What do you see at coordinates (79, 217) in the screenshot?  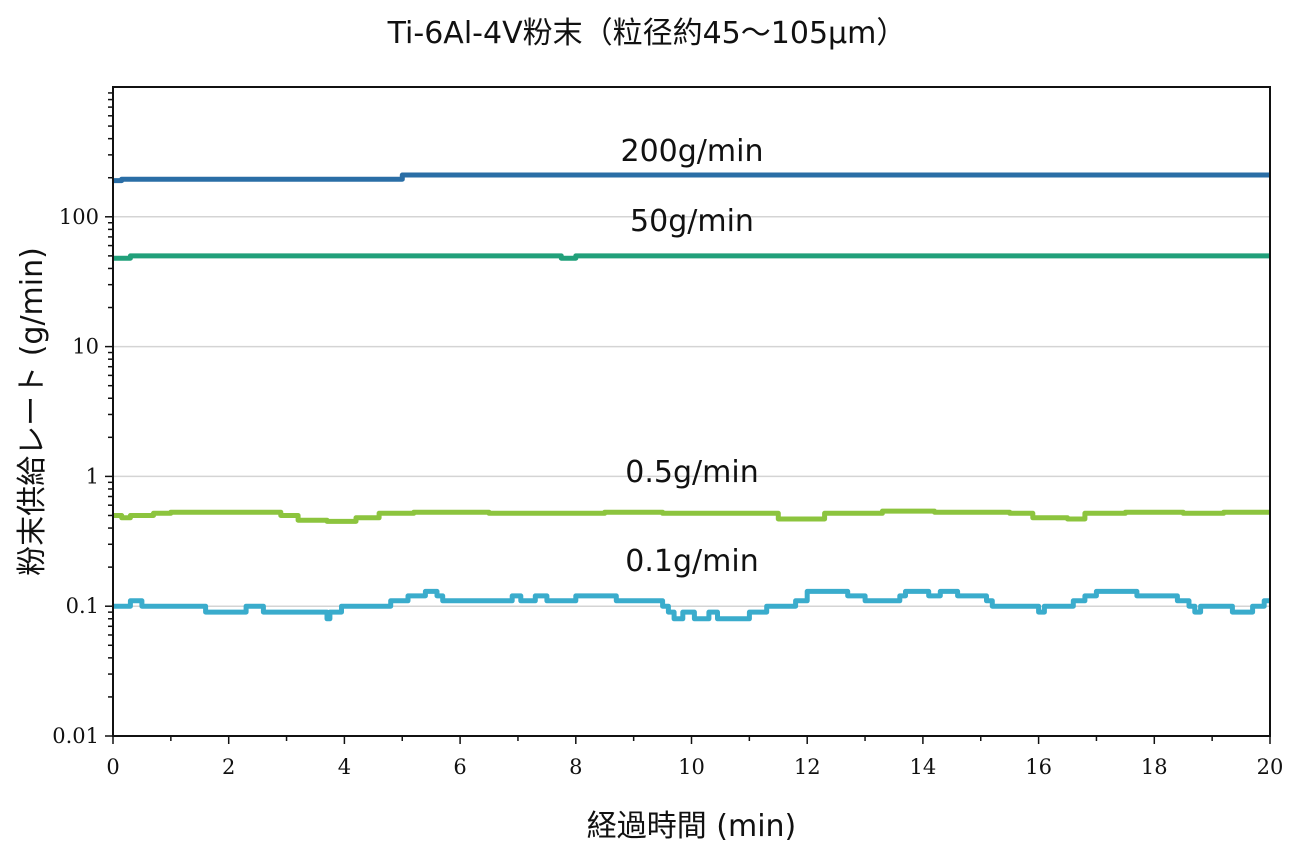 I see `y-tick-label: 100` at bounding box center [79, 217].